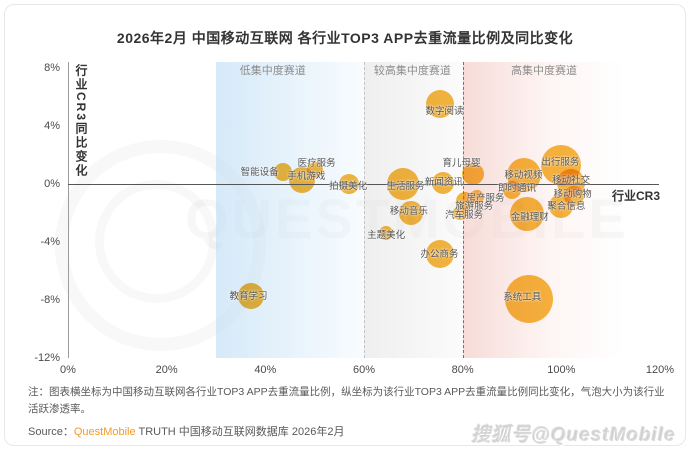 The image size is (690, 450). What do you see at coordinates (572, 194) in the screenshot?
I see `bubble-label: 移动购物` at bounding box center [572, 194].